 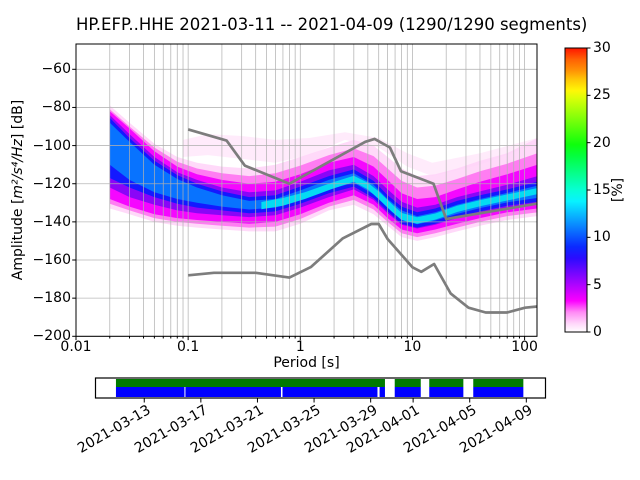 I want to click on colorbar-tick-label: 15, so click(x=602, y=190).